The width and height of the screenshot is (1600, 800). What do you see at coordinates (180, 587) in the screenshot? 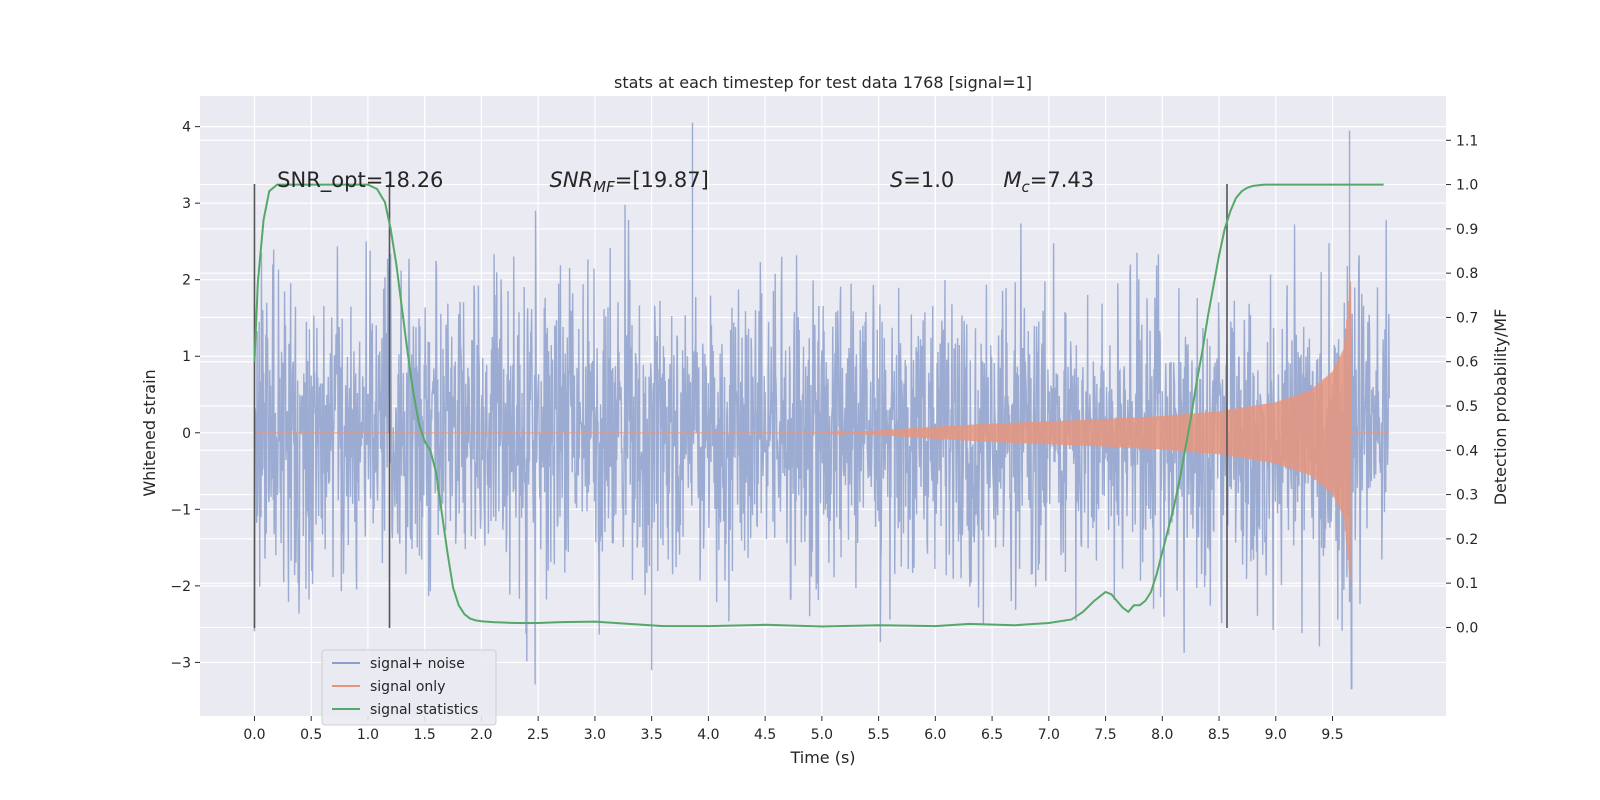
I see `y-tick-label: −2` at bounding box center [180, 587].